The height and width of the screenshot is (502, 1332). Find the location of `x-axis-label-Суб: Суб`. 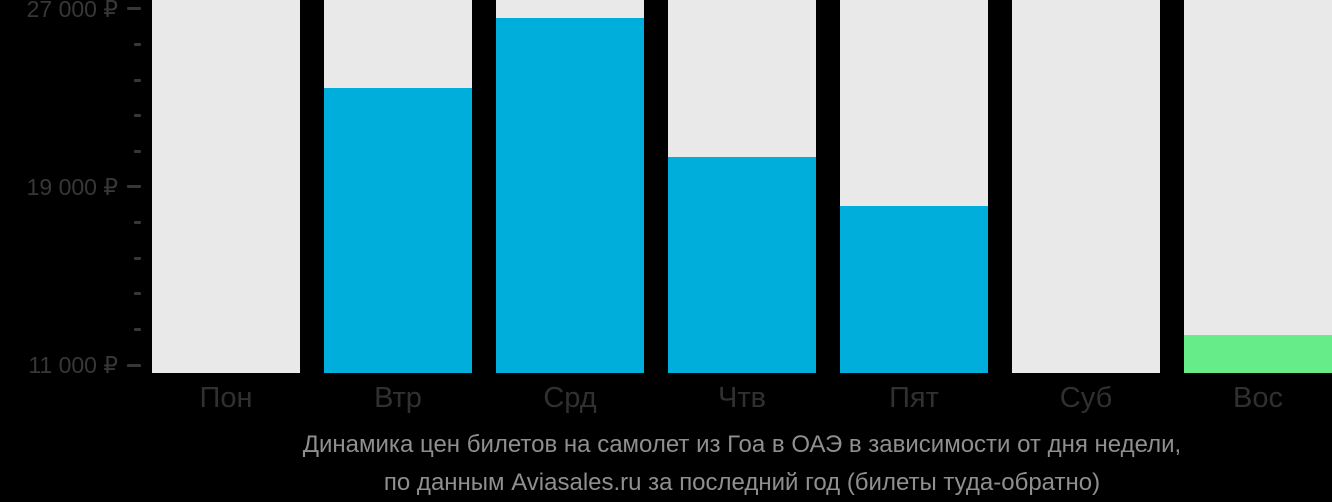

x-axis-label-Суб: Суб is located at coordinates (1086, 398).